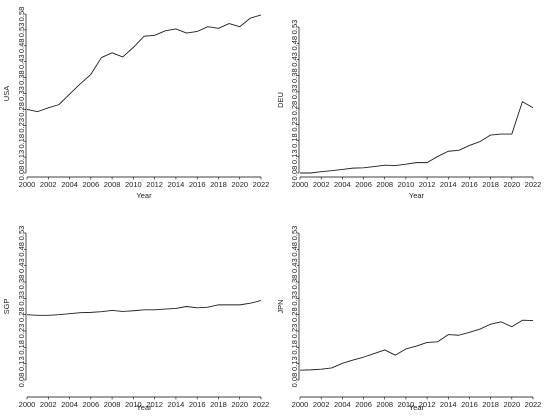  I want to click on y-axis-title: DEU, so click(280, 100).